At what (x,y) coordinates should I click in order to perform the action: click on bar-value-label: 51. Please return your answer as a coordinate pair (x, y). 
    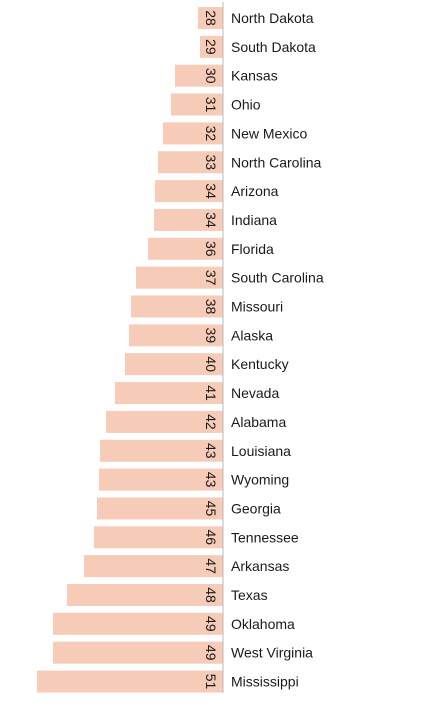
    Looking at the image, I should click on (211, 682).